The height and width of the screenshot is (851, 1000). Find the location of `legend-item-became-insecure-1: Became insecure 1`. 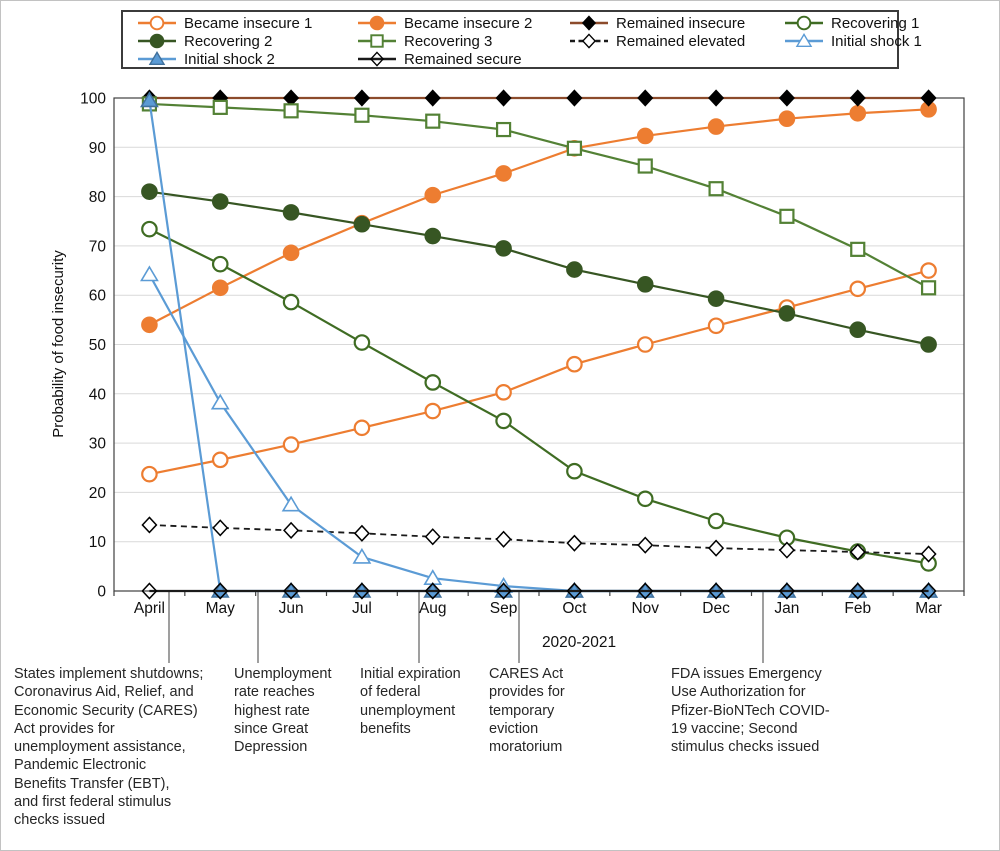

legend-item-became-insecure-1: Became insecure 1 is located at coordinates (247, 23).